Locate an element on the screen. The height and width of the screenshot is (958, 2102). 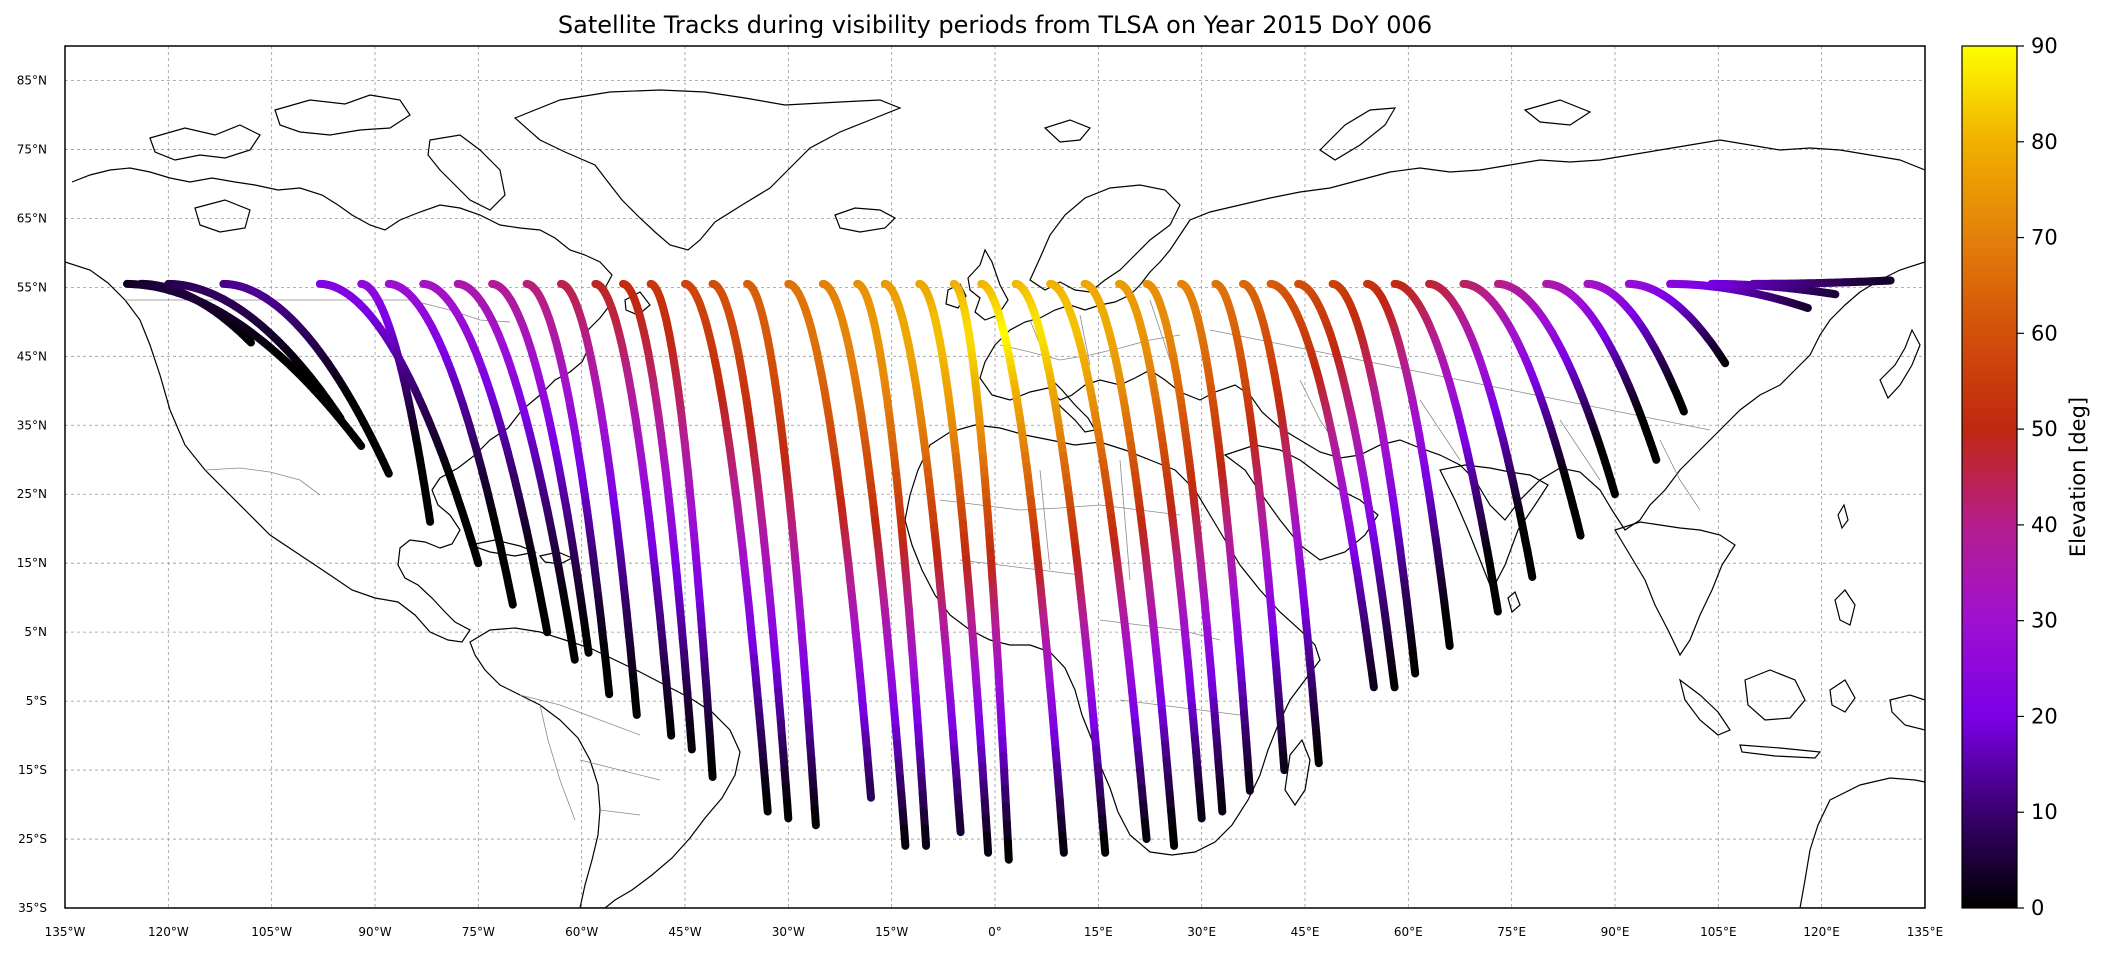
lon-tick-label: 120°W is located at coordinates (168, 932).